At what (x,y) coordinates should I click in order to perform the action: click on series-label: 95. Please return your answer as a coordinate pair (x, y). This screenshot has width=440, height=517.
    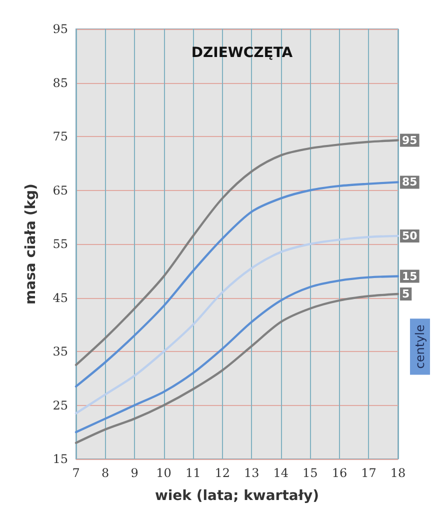
    Looking at the image, I should click on (410, 140).